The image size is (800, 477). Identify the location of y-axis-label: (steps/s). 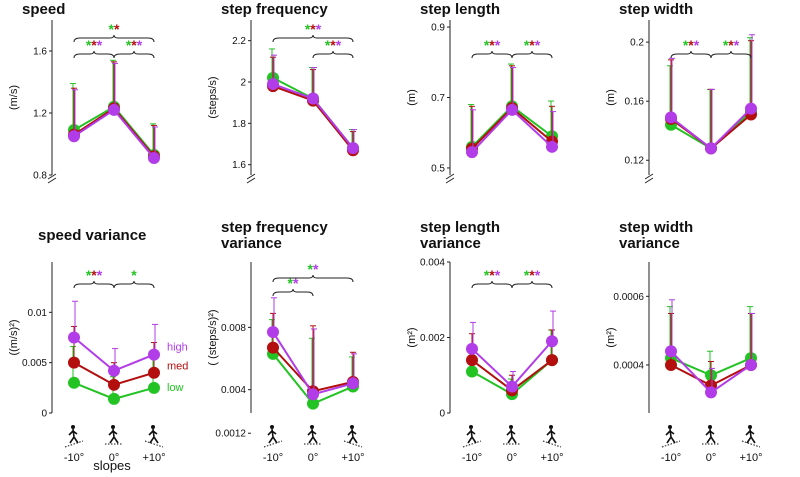
(213, 97).